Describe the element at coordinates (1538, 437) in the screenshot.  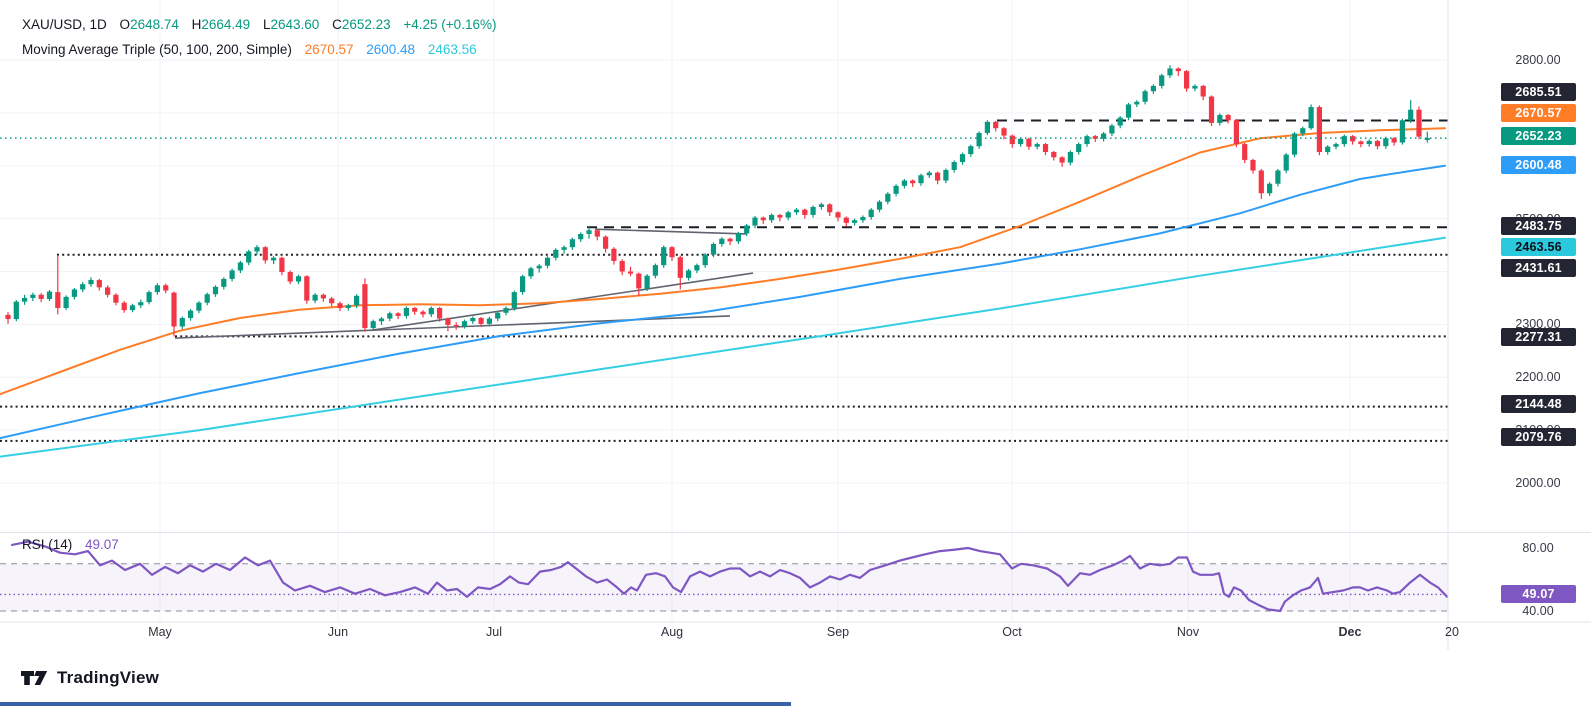
I see `price-badge-2079.76: 2079.76` at that location.